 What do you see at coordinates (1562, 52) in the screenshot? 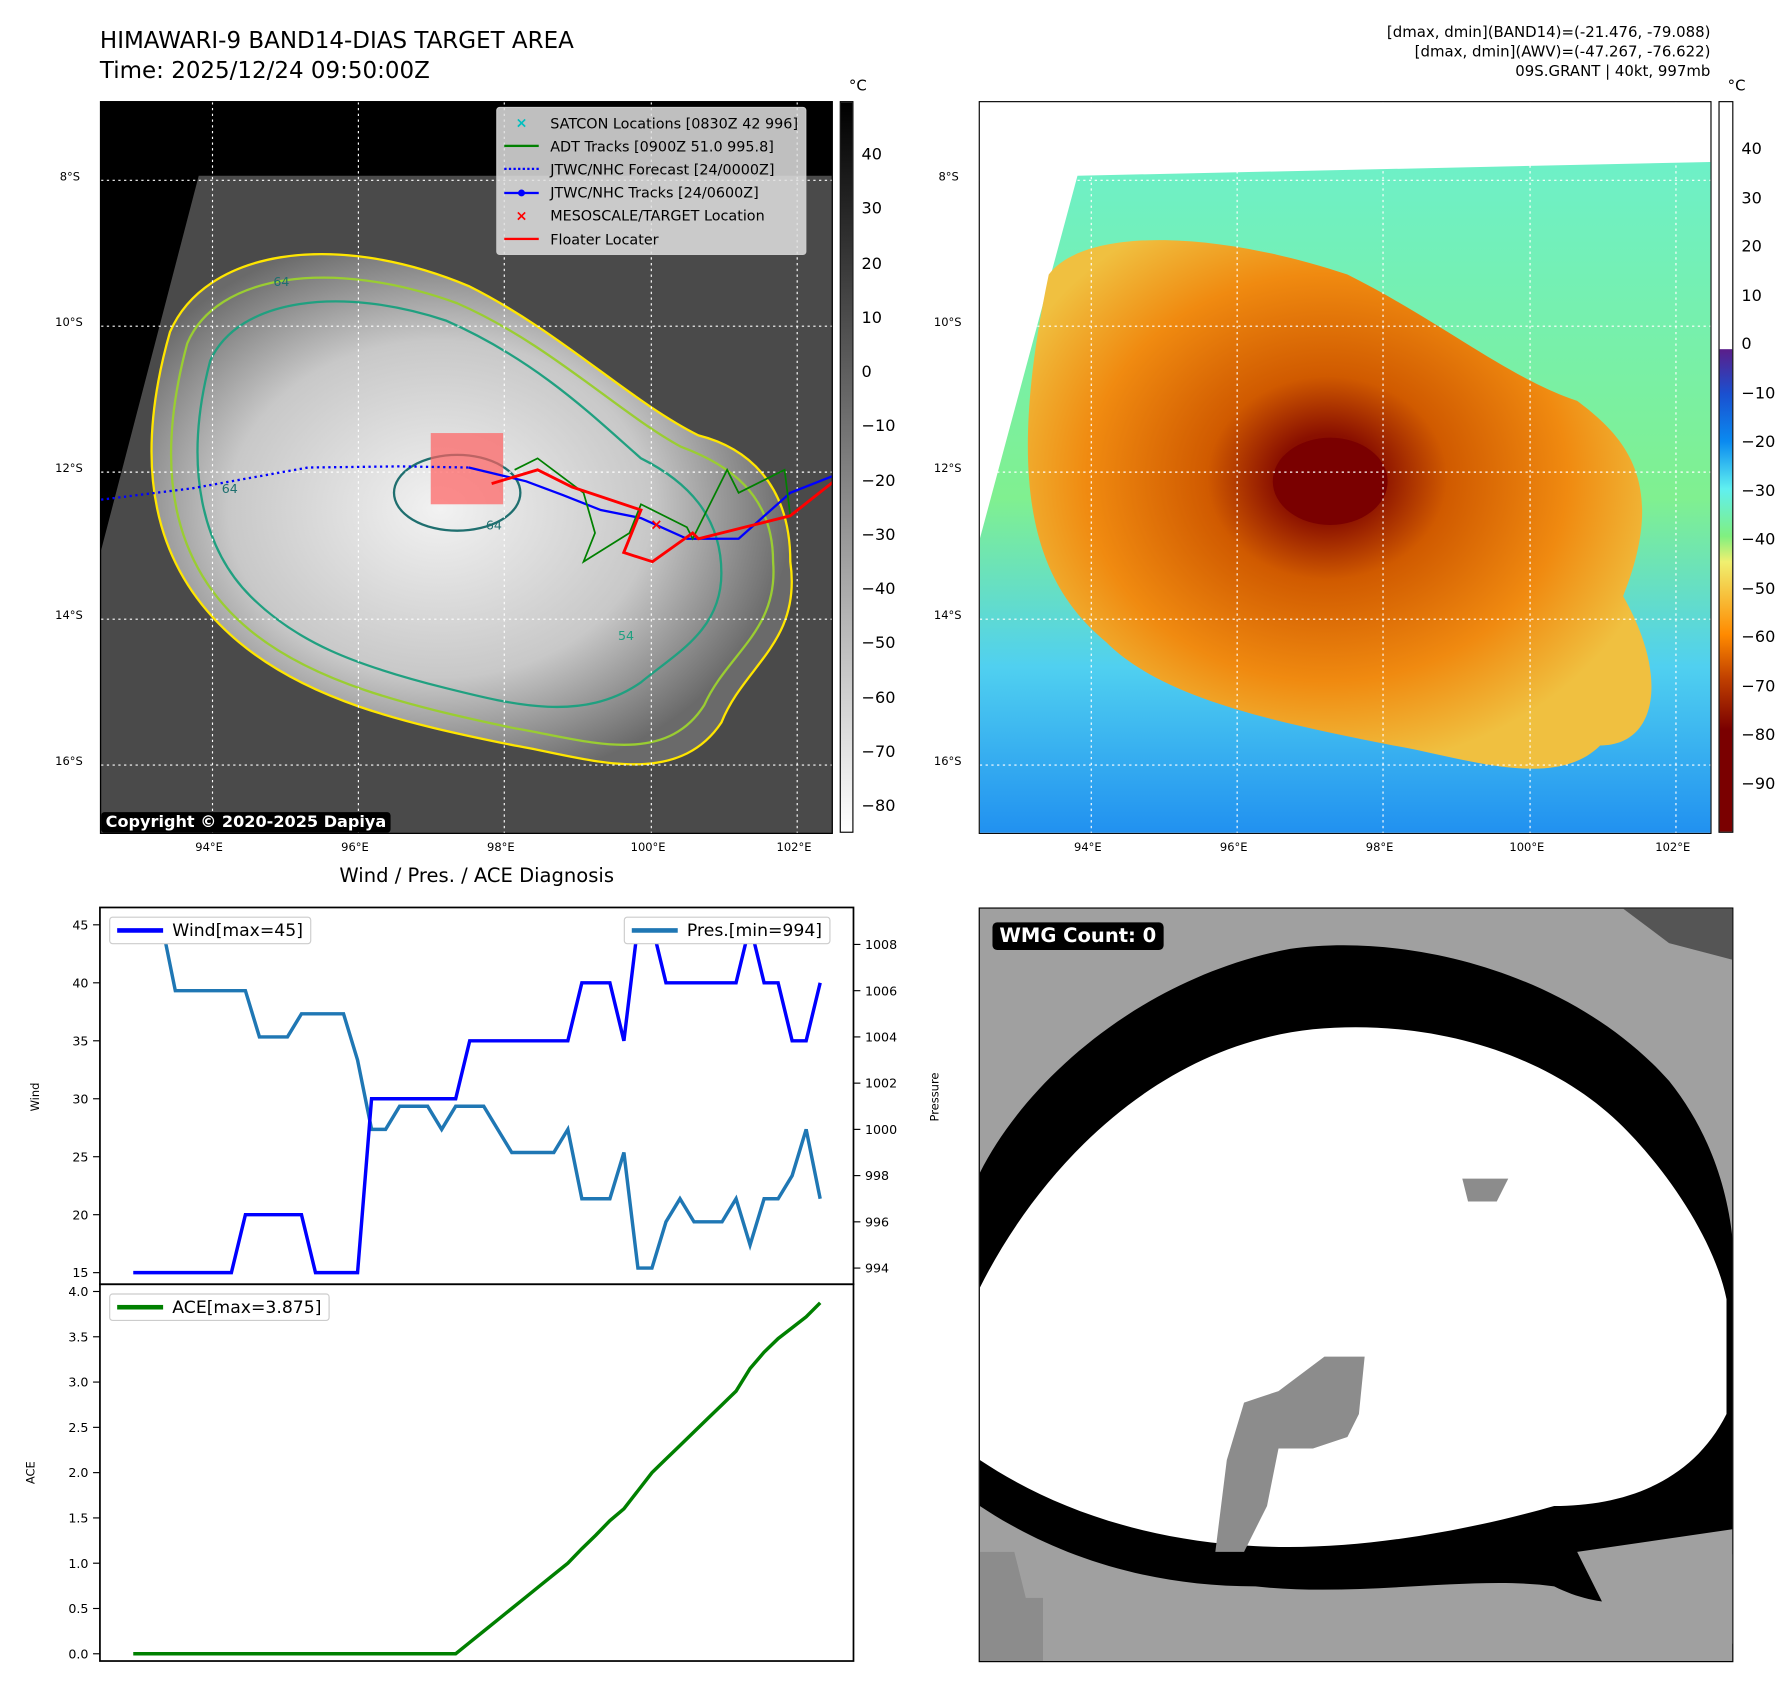
I see `info-awv: [dmax, dmin](AWV)=(-47.267, -76.622)` at bounding box center [1562, 52].